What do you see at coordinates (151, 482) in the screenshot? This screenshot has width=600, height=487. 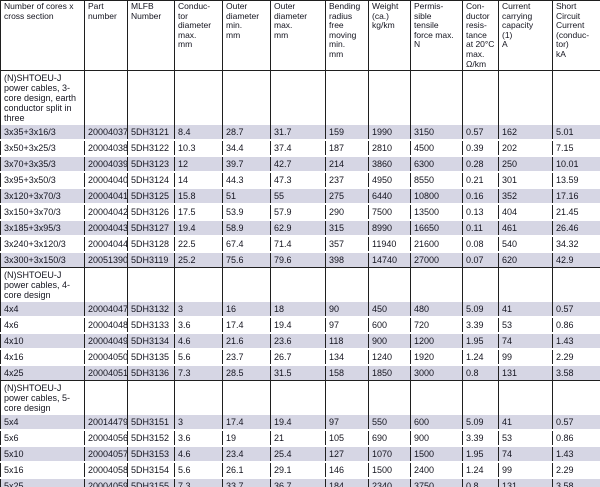 I see `cell: 5DH3155` at bounding box center [151, 482].